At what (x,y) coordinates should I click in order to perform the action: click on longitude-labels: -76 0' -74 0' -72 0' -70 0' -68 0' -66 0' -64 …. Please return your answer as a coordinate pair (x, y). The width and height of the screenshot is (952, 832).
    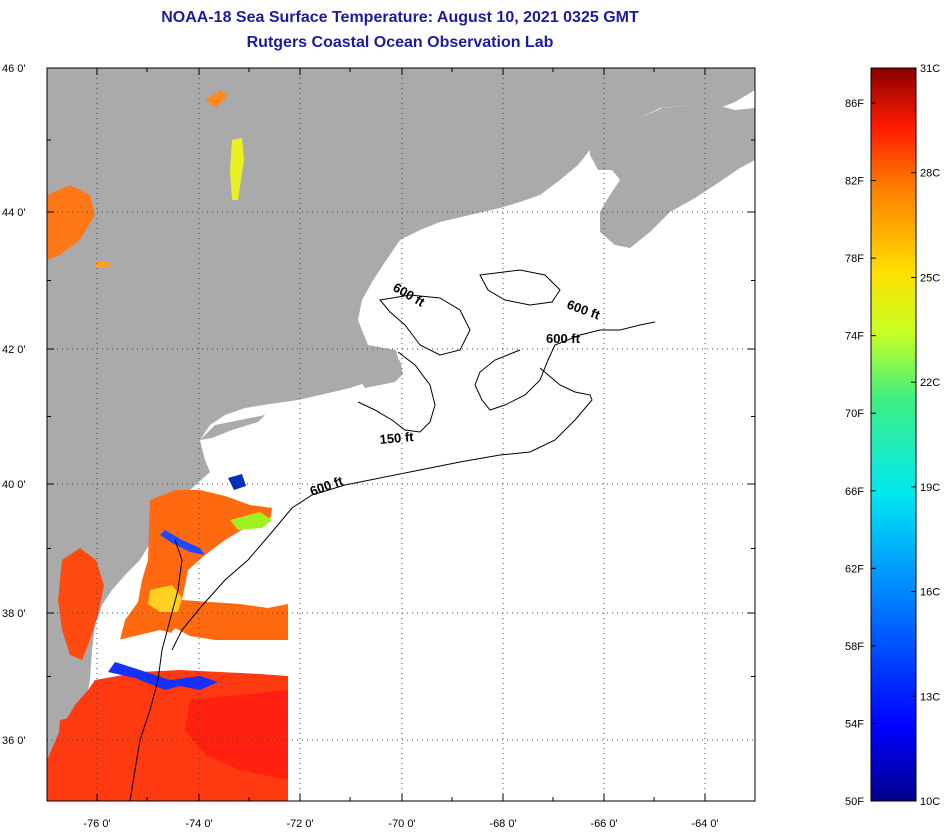
    Looking at the image, I should click on (400, 824).